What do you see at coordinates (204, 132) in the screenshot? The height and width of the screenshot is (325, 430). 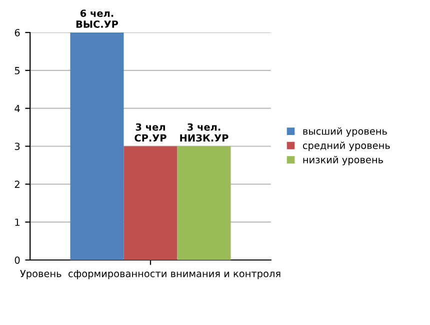 I see `data-label: 3 чел. НИЗК.УР` at bounding box center [204, 132].